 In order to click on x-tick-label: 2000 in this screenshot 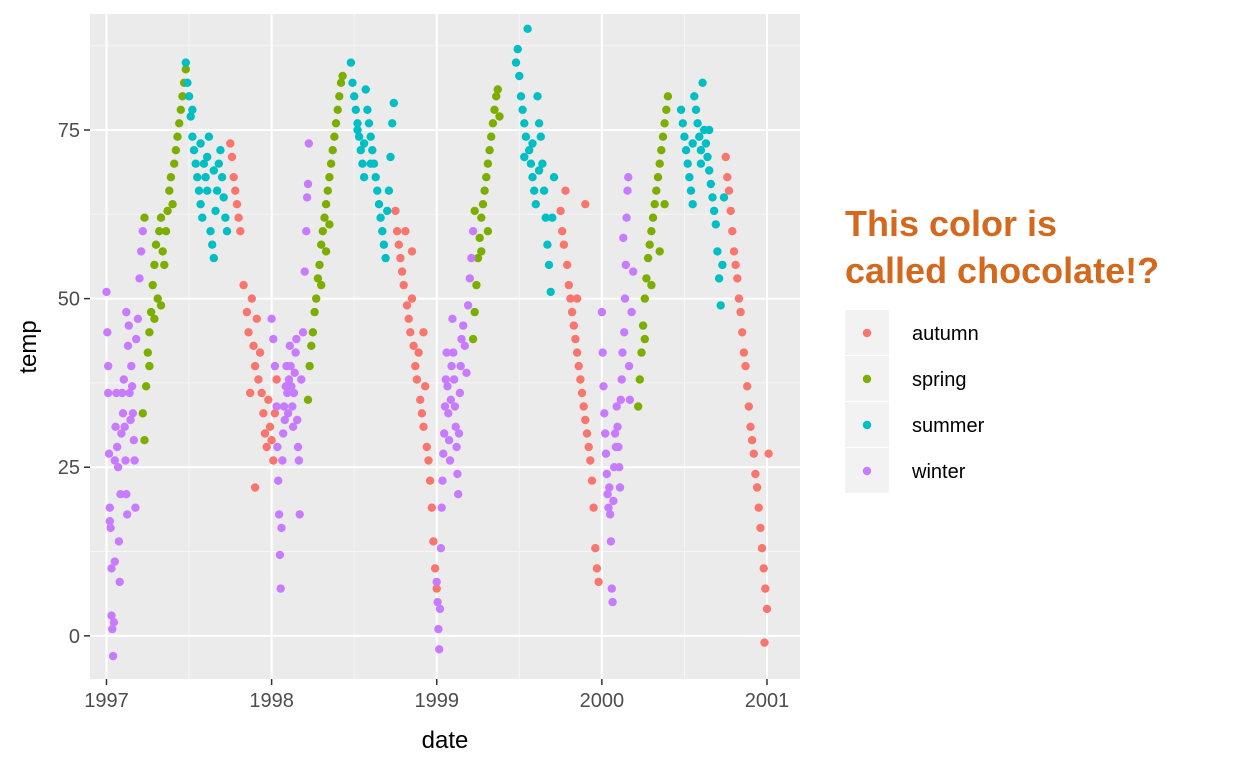, I will do `click(602, 701)`.